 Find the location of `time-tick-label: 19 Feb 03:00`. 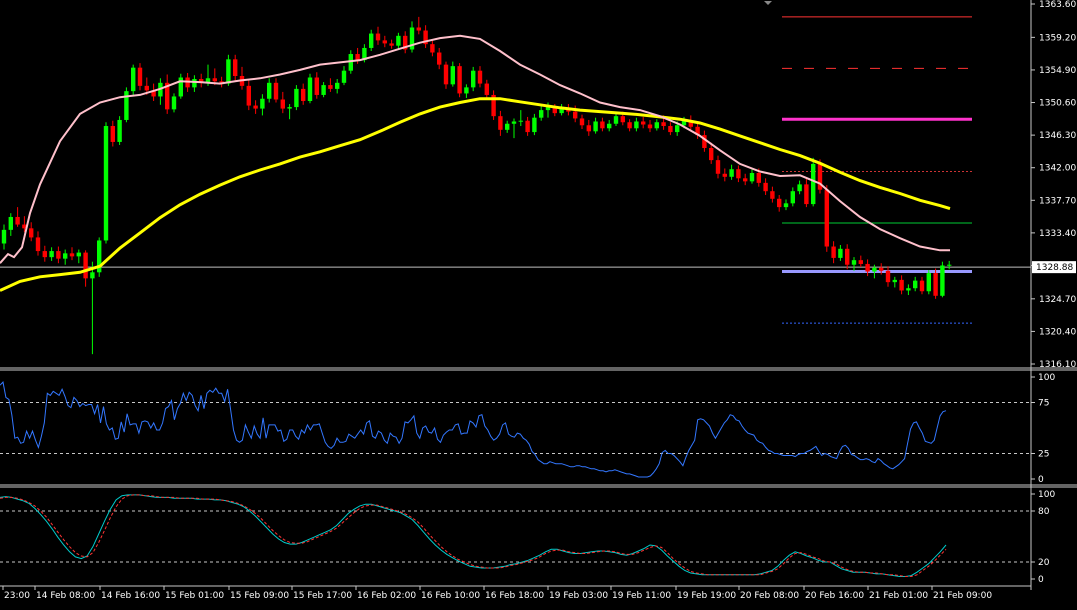

time-tick-label: 19 Feb 03:00 is located at coordinates (578, 596).